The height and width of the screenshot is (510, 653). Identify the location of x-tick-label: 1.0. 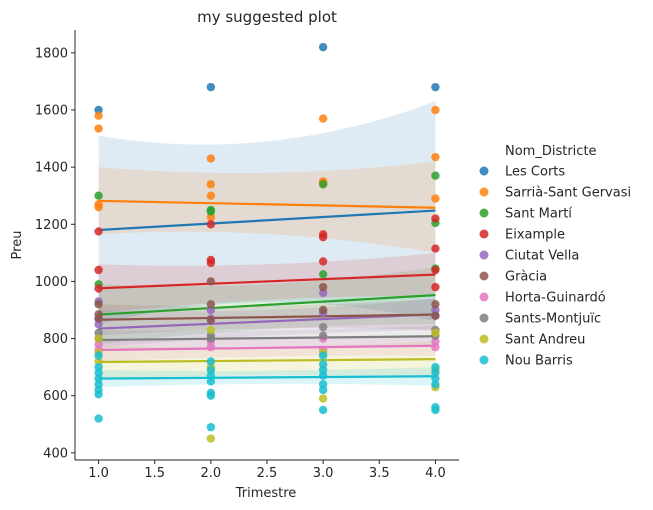
(98, 473).